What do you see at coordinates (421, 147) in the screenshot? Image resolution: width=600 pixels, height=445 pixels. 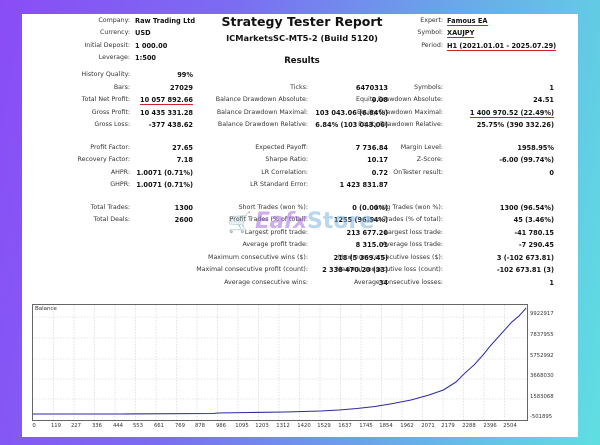 I see `margin-level-label: Margin Level:` at bounding box center [421, 147].